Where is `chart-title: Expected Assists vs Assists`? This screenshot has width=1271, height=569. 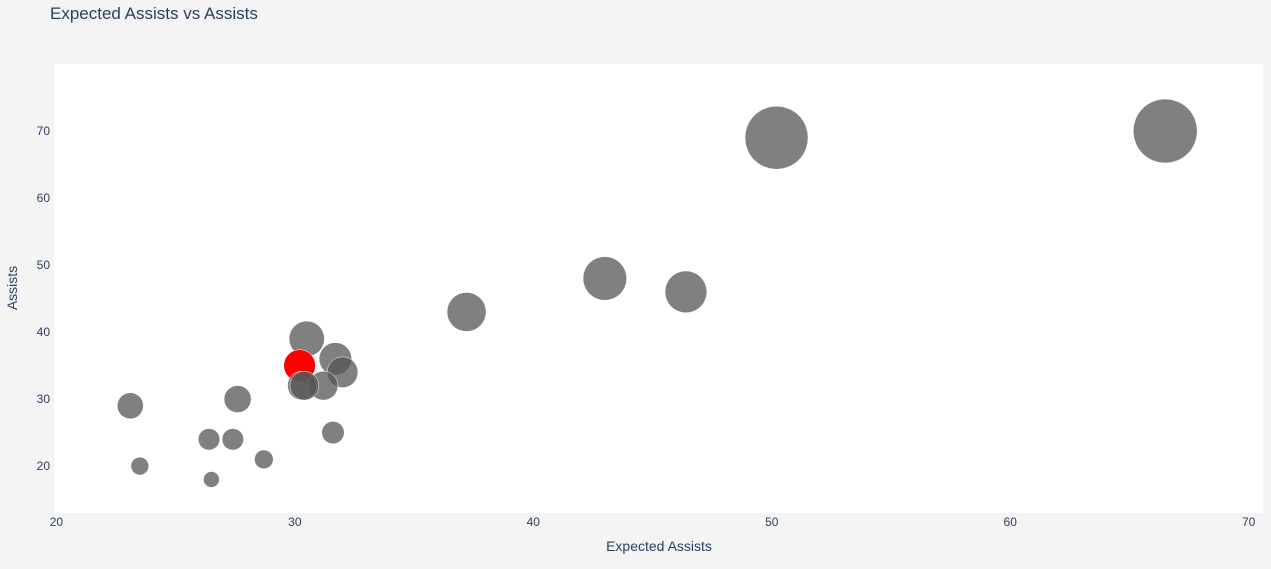 chart-title: Expected Assists vs Assists is located at coordinates (154, 13).